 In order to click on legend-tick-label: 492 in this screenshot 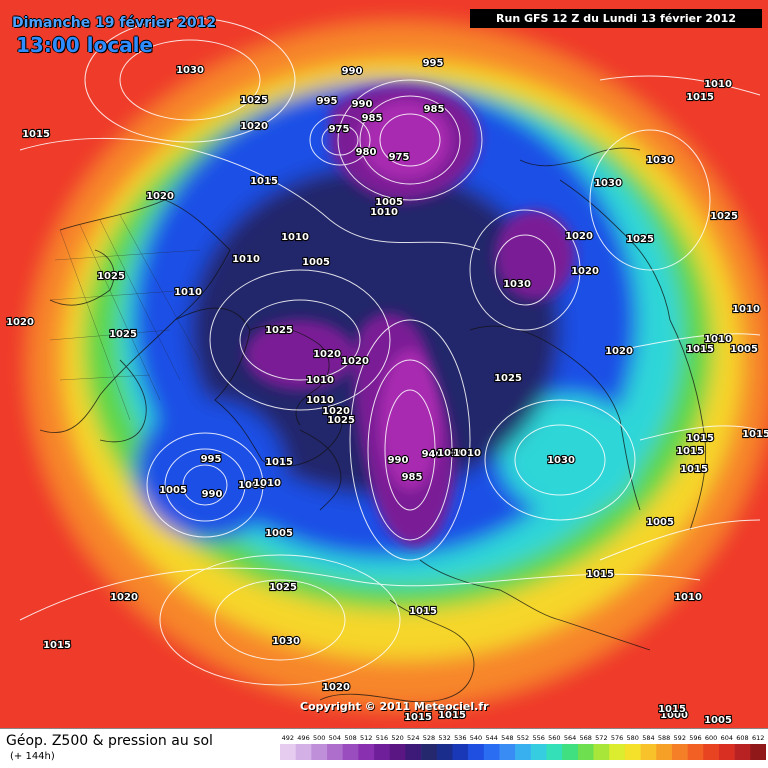, I will do `click(288, 738)`.